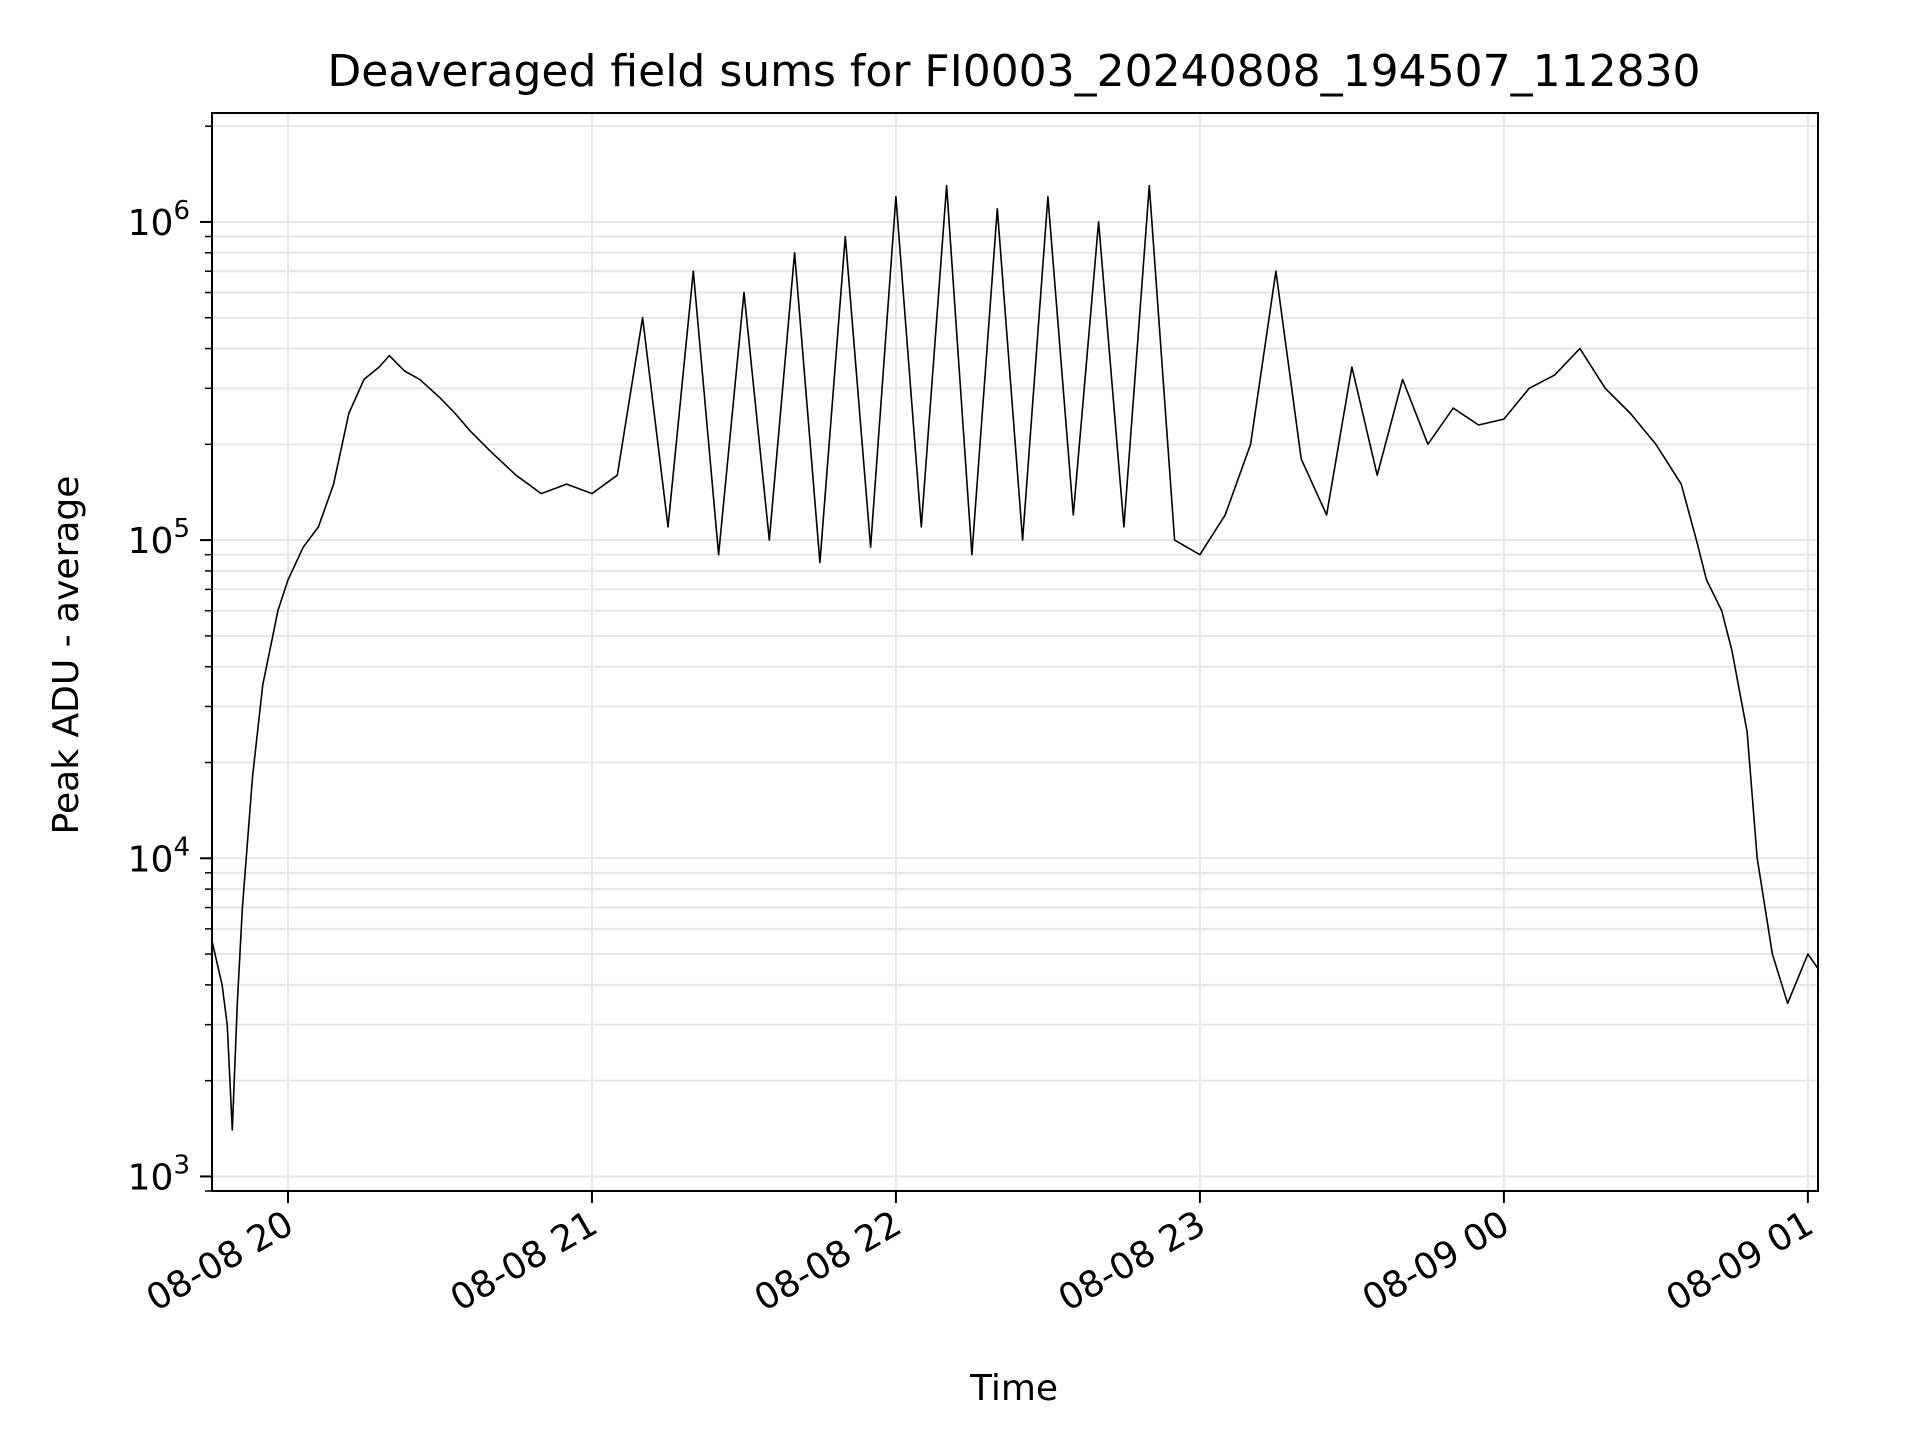  What do you see at coordinates (1013, 1388) in the screenshot?
I see `x-axis-label: Time` at bounding box center [1013, 1388].